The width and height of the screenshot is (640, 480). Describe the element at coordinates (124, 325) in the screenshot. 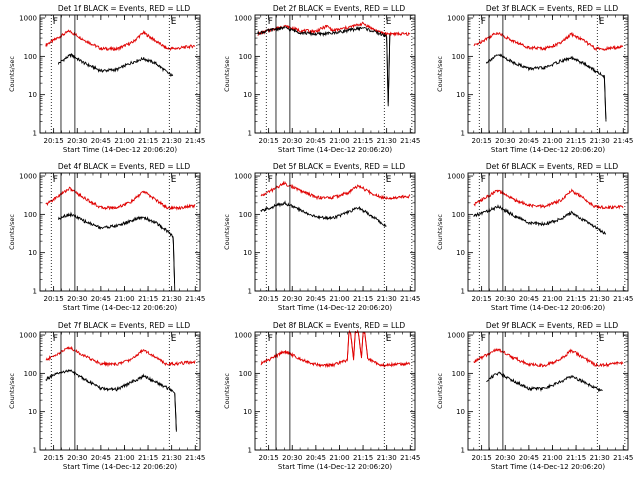

I see `panel-title: Det 7f BLACK = Events, RED = LLD` at that location.